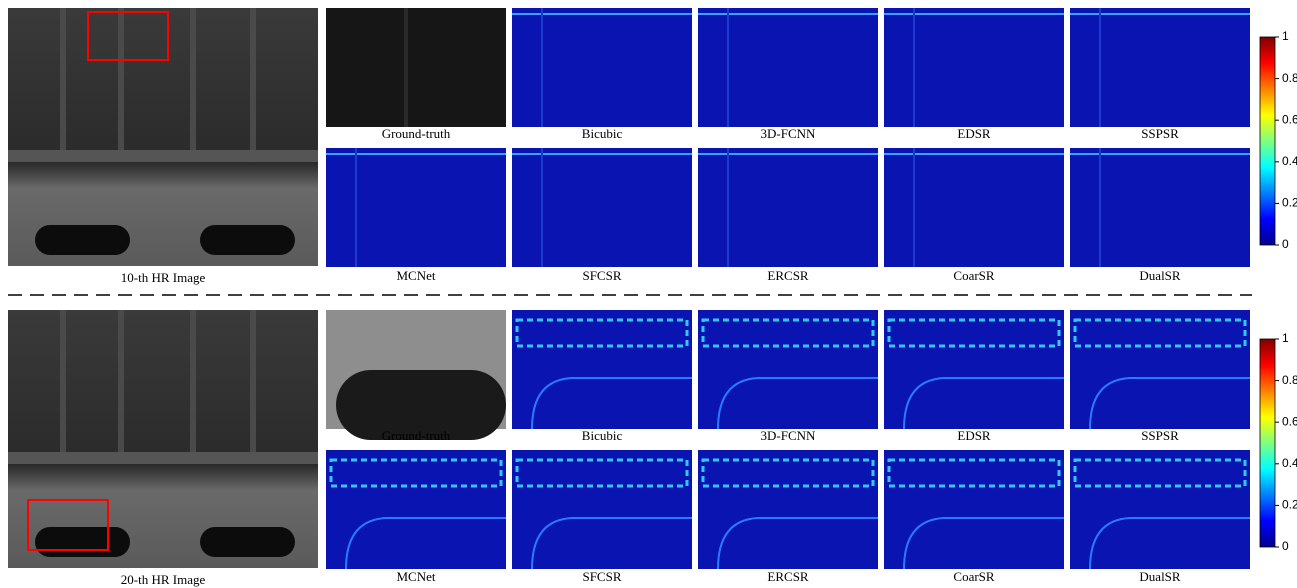  What do you see at coordinates (416, 67) in the screenshot?
I see `ground-truth-image` at bounding box center [416, 67].